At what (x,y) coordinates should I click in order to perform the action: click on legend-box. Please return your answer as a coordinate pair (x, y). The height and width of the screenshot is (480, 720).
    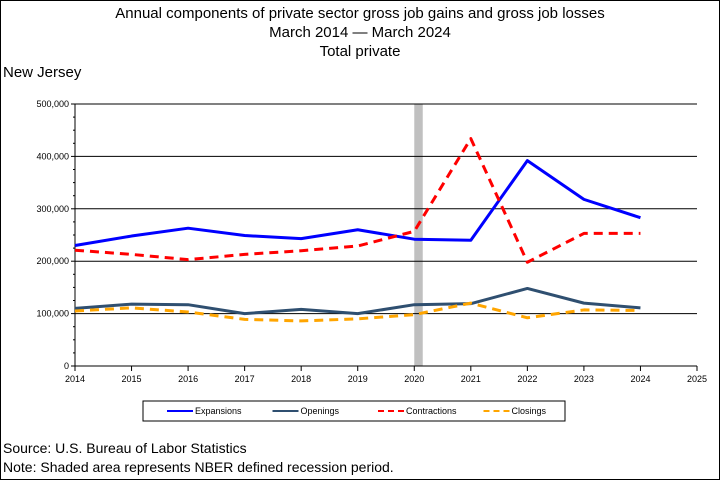
    Looking at the image, I should click on (354, 411).